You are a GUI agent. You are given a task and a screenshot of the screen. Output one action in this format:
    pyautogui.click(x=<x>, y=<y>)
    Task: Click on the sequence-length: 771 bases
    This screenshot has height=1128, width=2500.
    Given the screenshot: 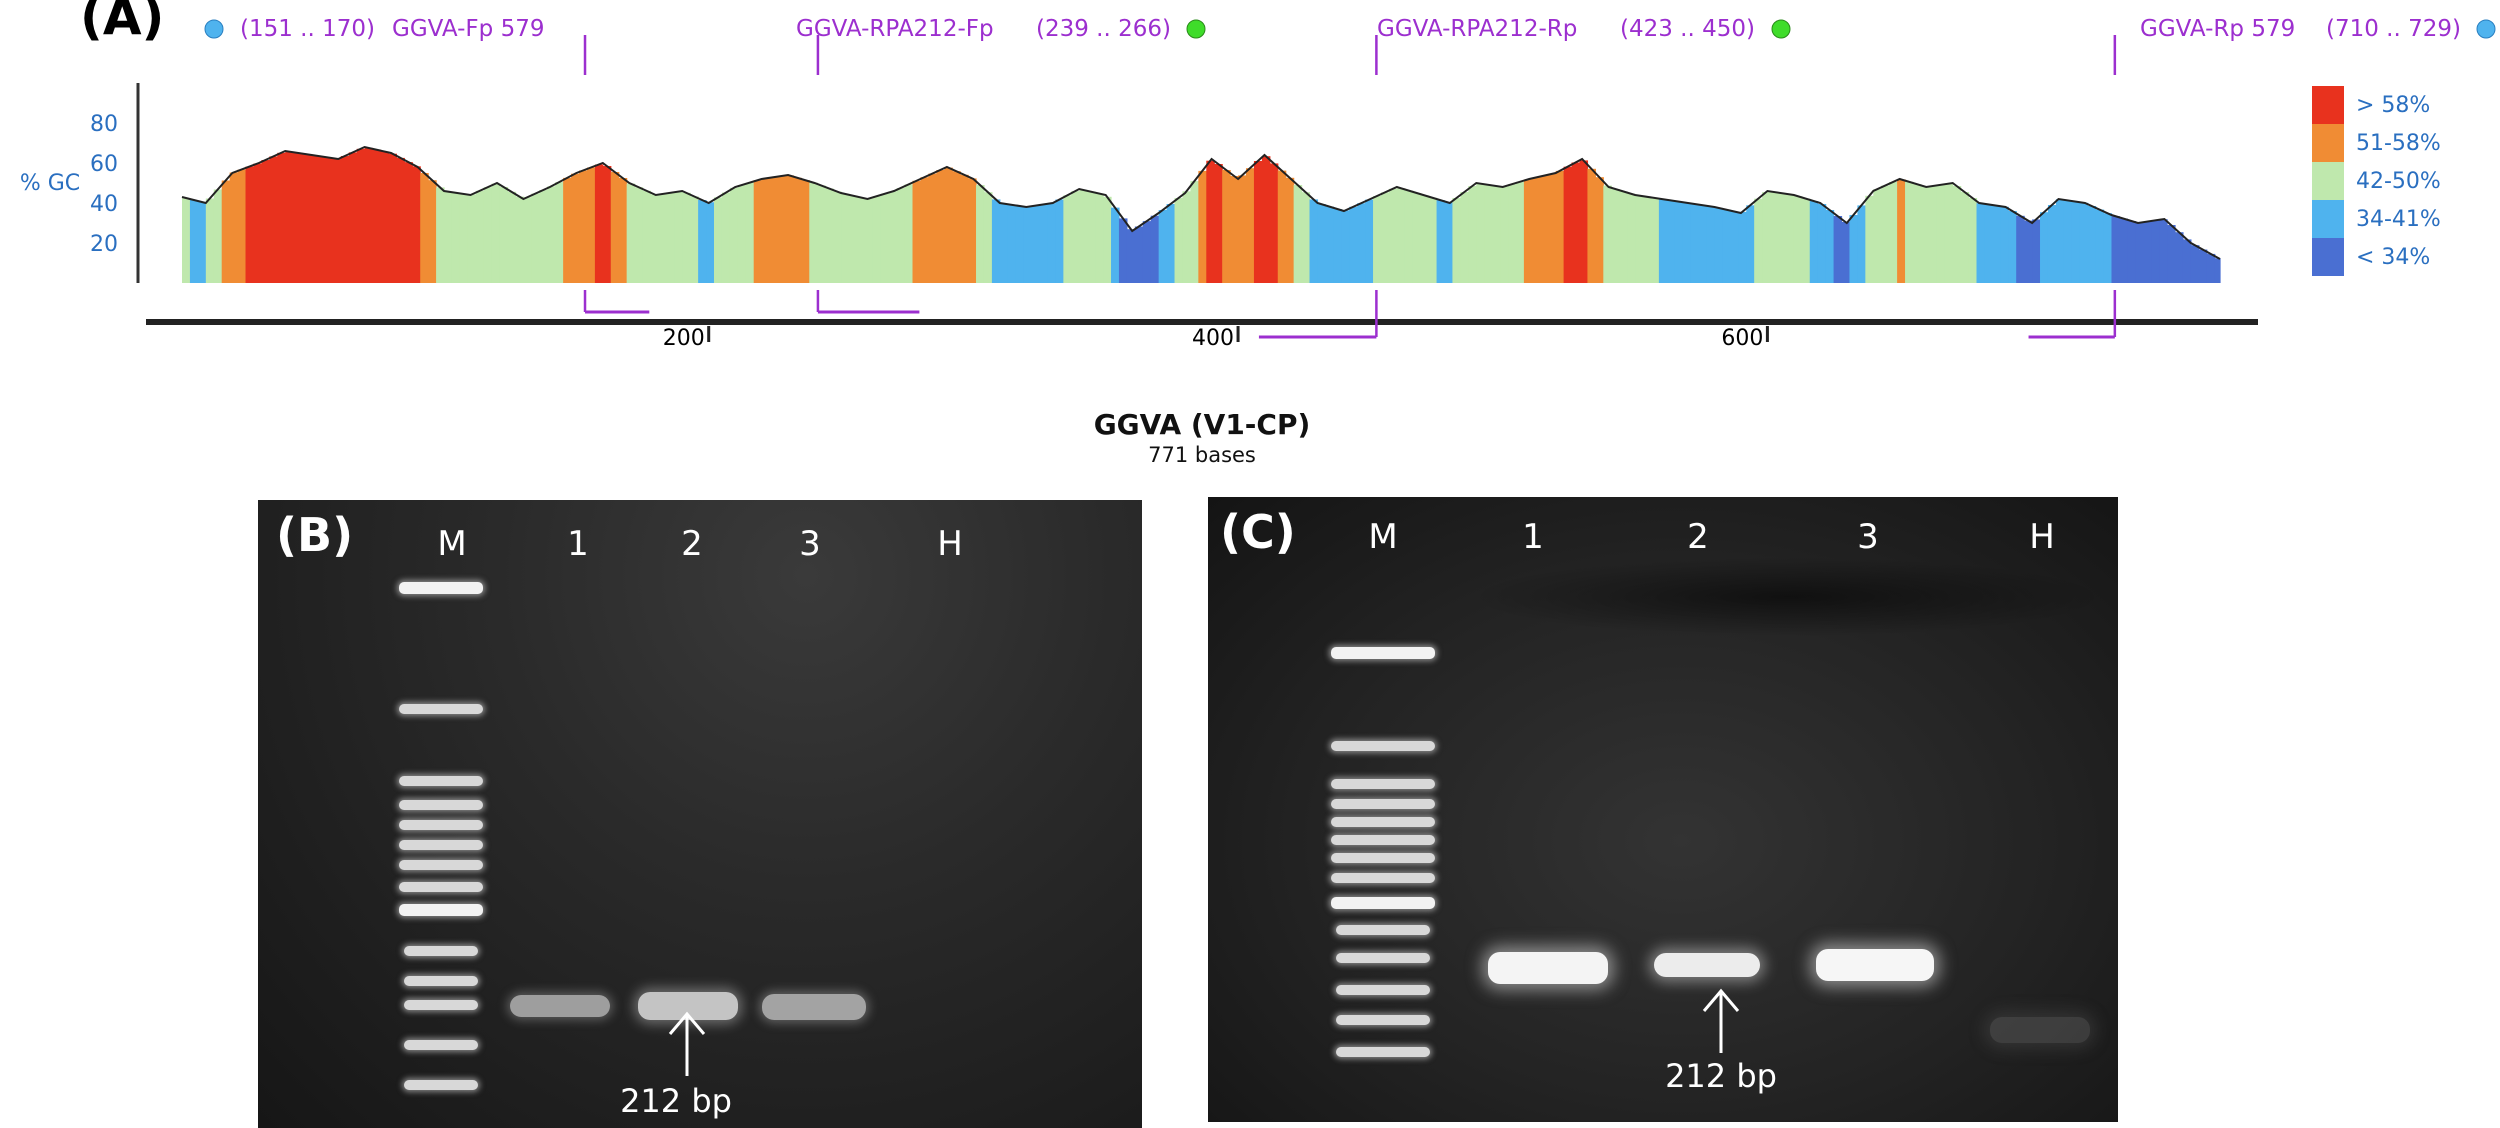 What is the action you would take?
    pyautogui.click(x=1202, y=455)
    